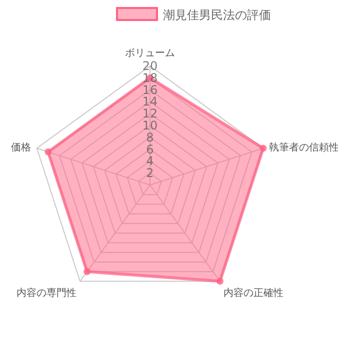 The height and width of the screenshot is (338, 338). Describe the element at coordinates (150, 125) in the screenshot. I see `y-tick-label: 10` at that location.